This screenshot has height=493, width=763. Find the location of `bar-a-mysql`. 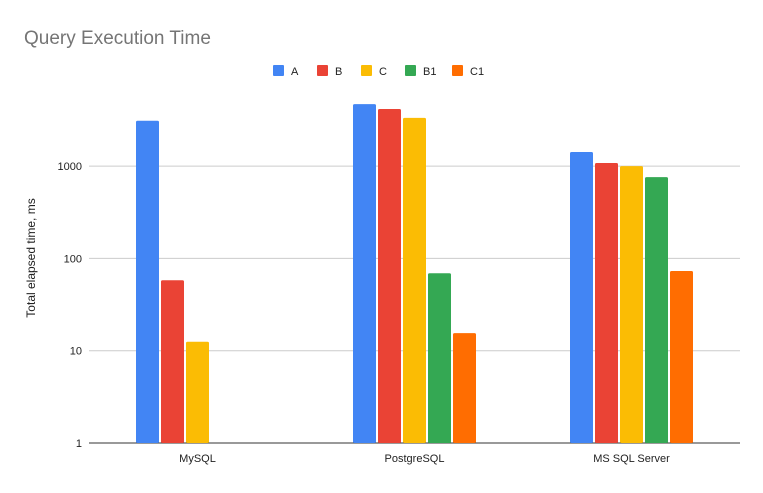

bar-a-mysql is located at coordinates (147, 281).